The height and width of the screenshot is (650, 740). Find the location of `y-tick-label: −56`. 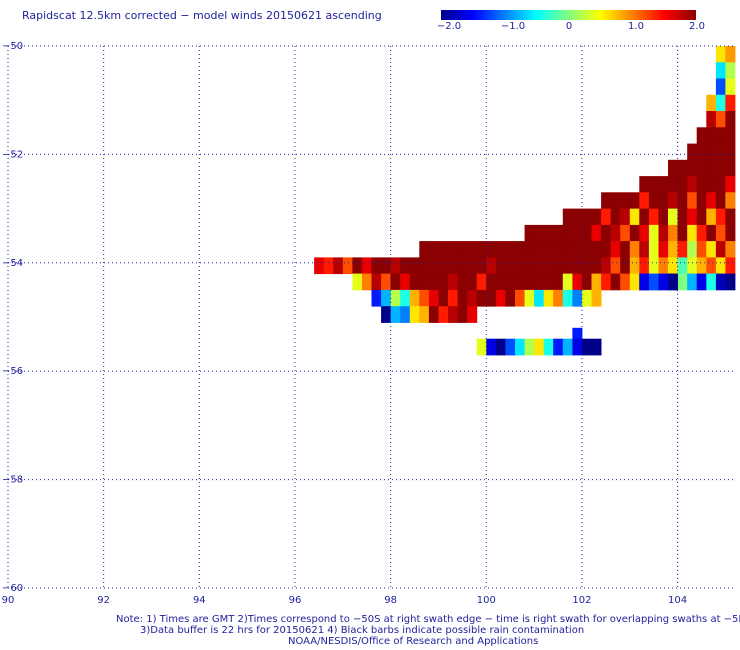

y-tick-label: −56 is located at coordinates (12, 371).